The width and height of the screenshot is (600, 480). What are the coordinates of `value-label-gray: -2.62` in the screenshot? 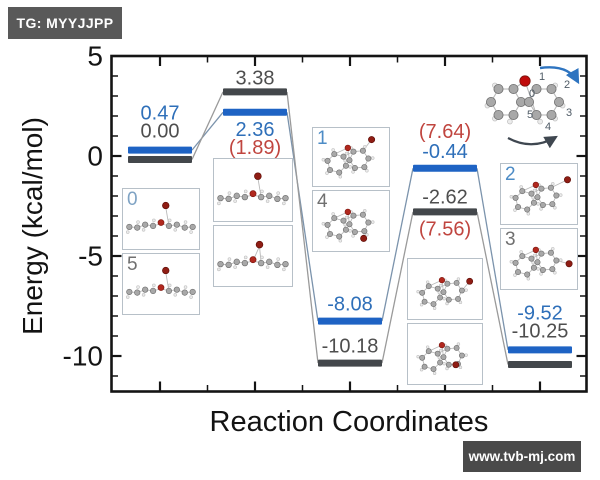 It's located at (445, 197).